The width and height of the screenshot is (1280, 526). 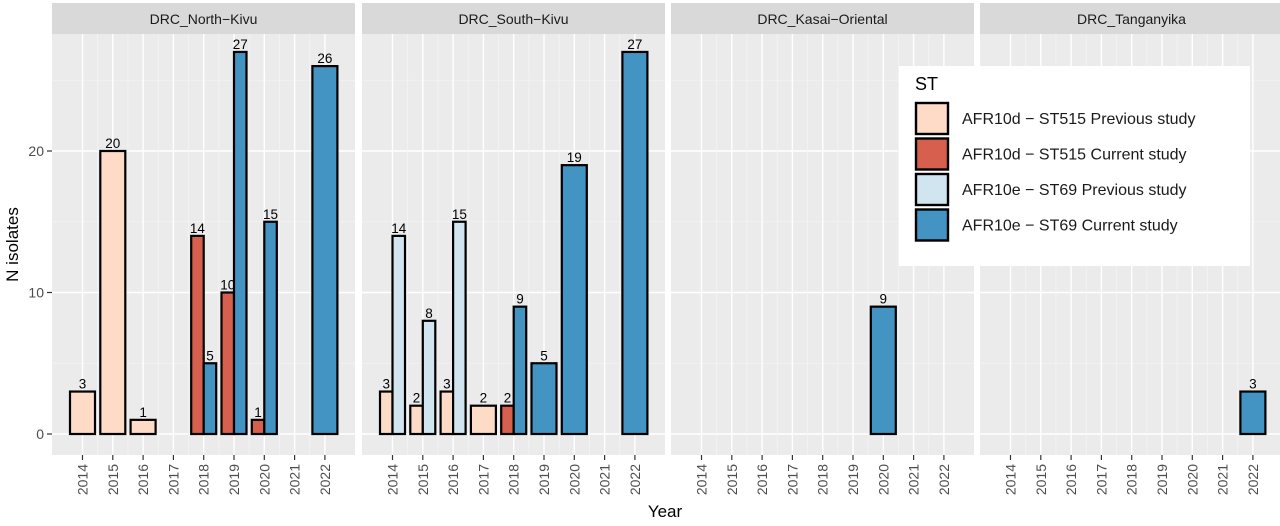 What do you see at coordinates (1070, 226) in the screenshot?
I see `legend-label: AFR10e − ST69 Current study` at bounding box center [1070, 226].